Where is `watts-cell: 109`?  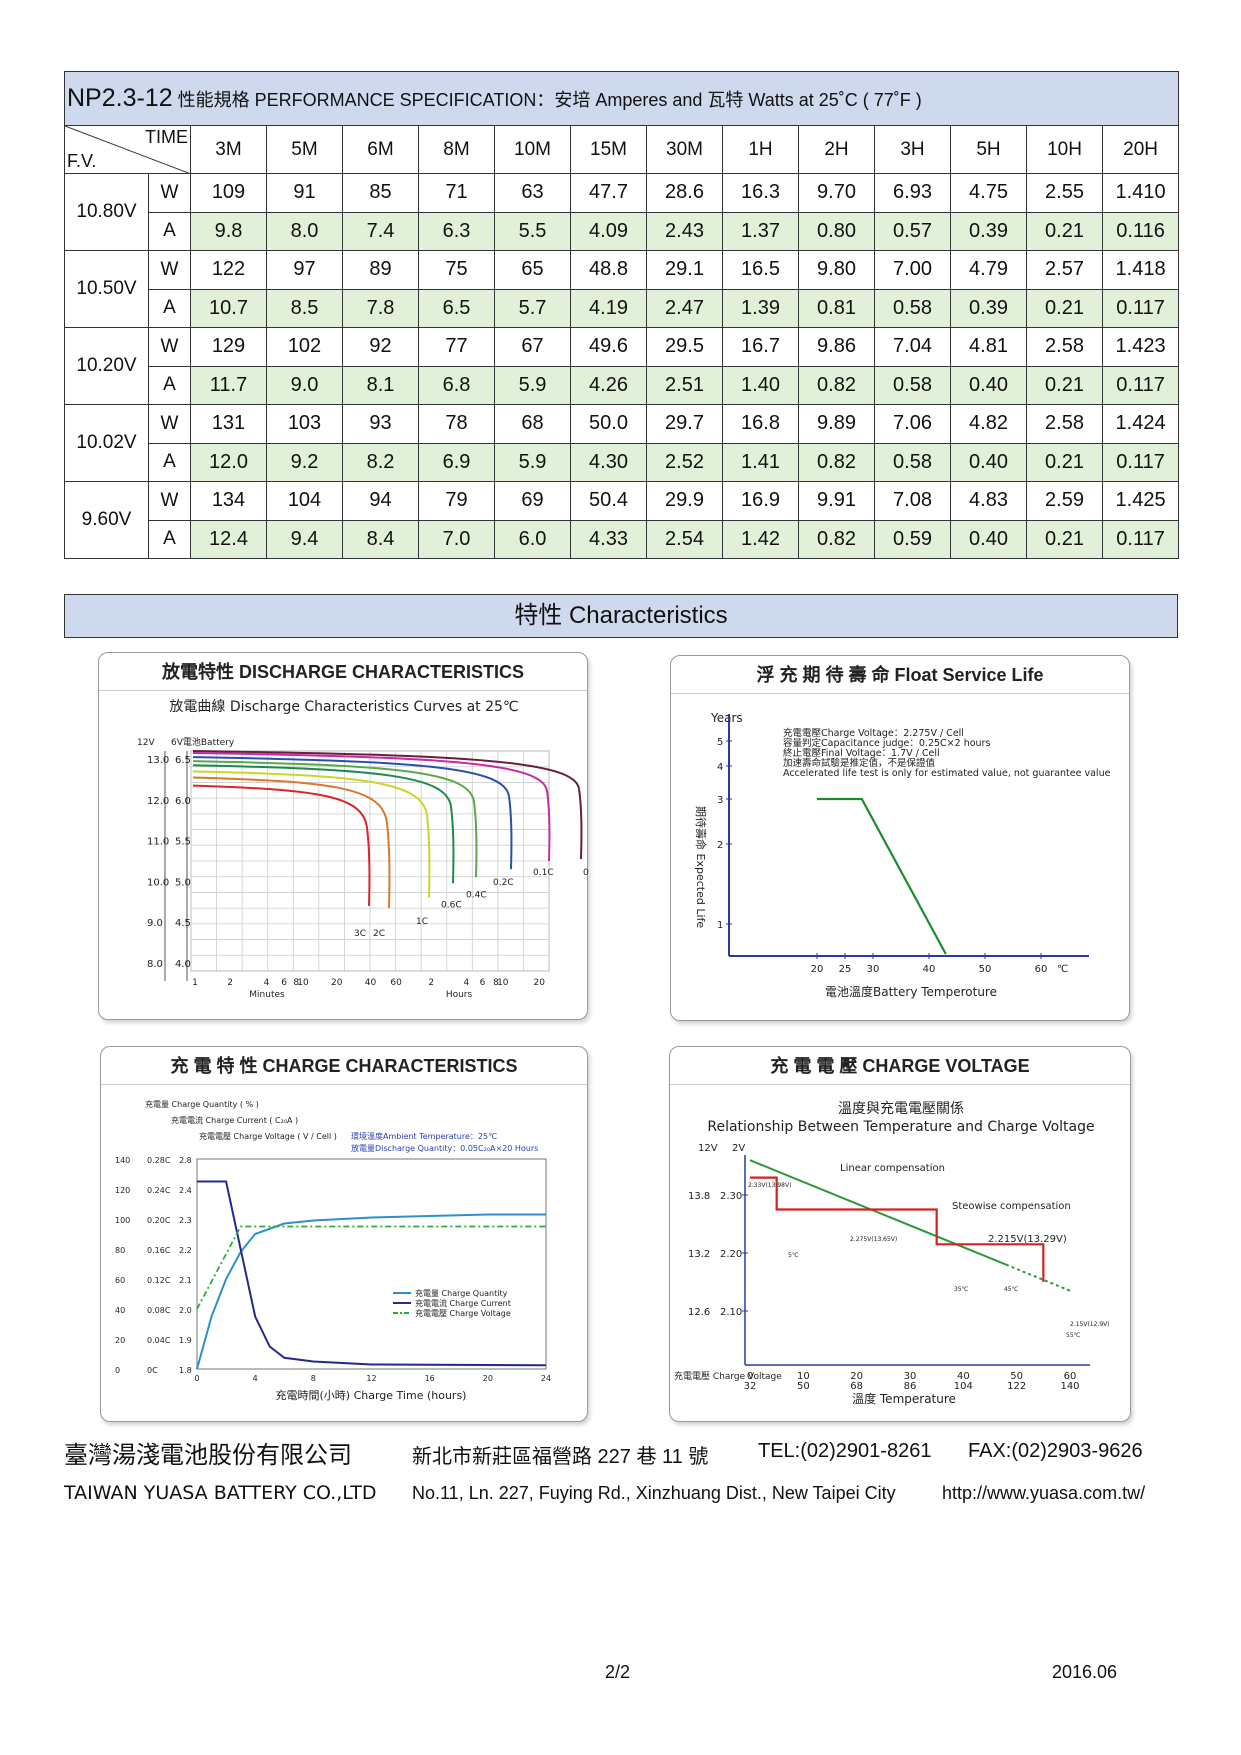 watts-cell: 109 is located at coordinates (228, 193).